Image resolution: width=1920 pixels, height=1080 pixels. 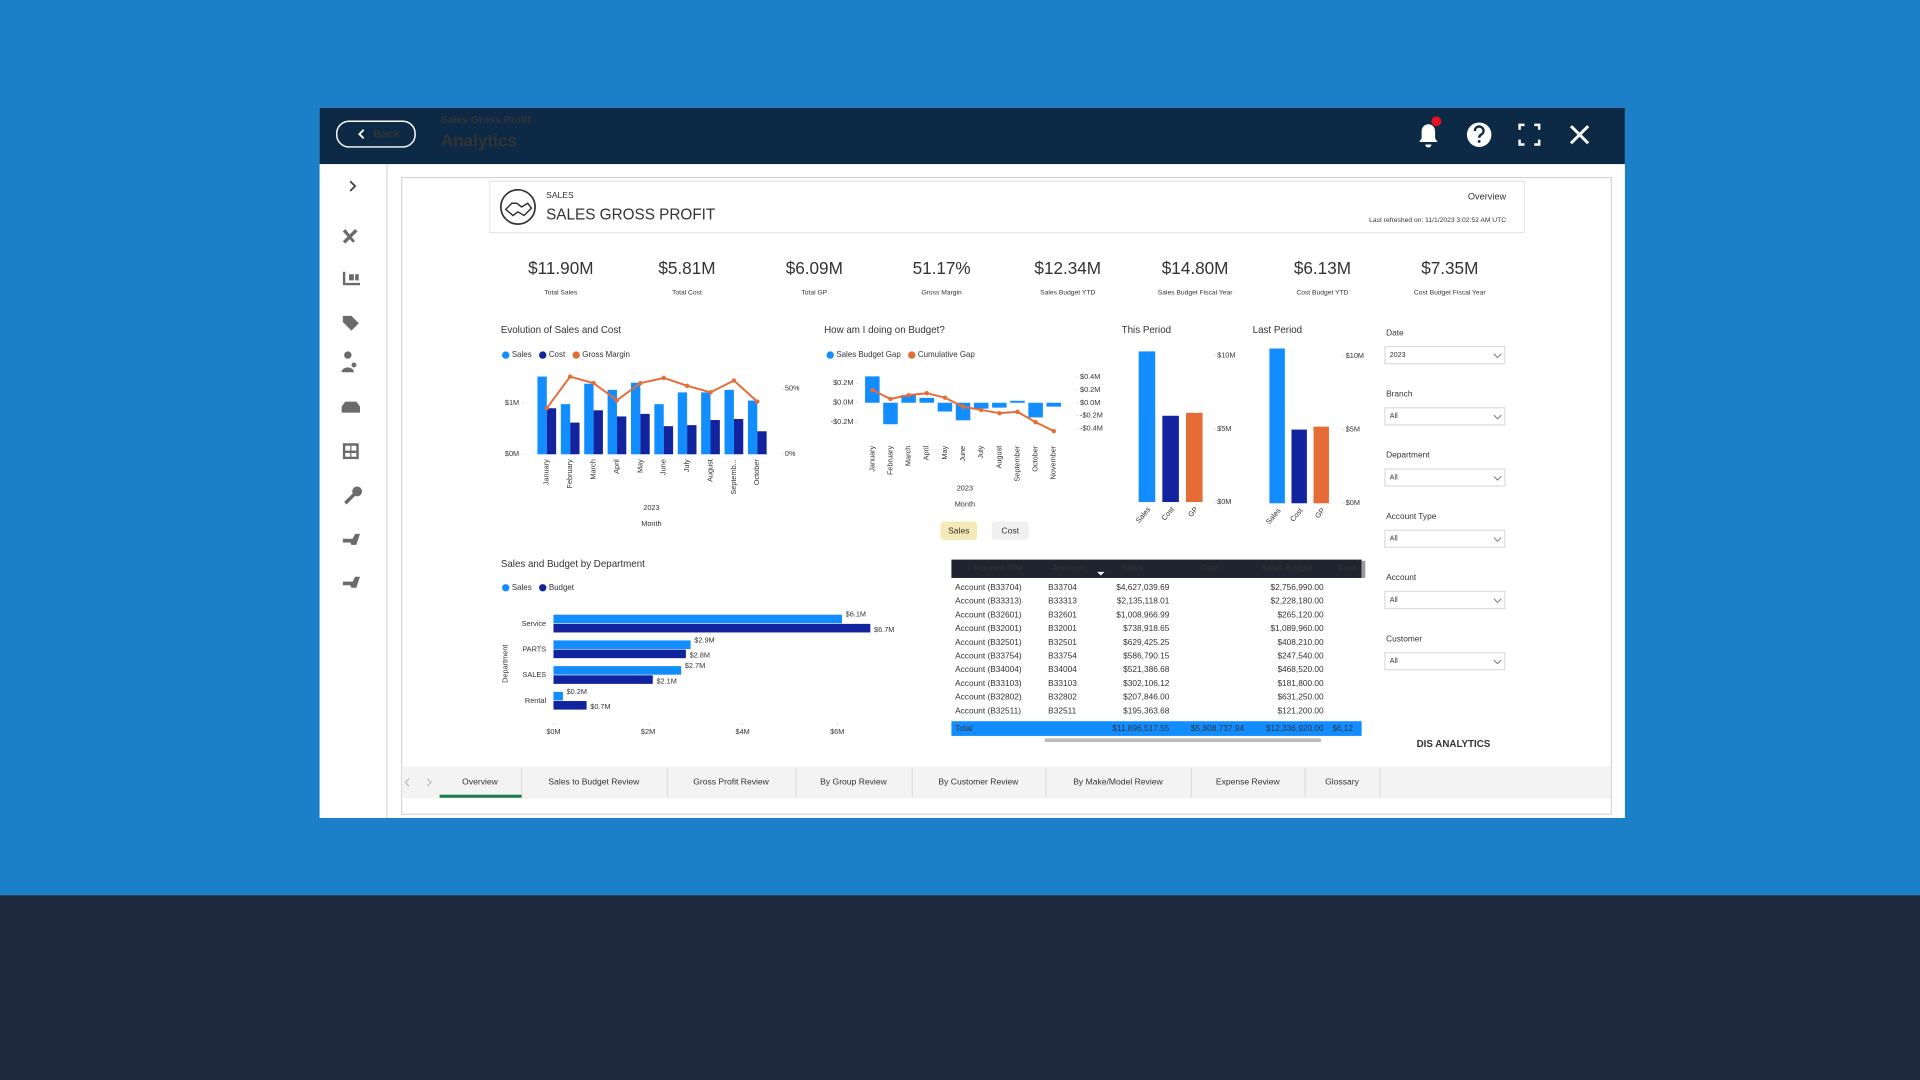 What do you see at coordinates (1411, 516) in the screenshot?
I see `filter-label: Account Type` at bounding box center [1411, 516].